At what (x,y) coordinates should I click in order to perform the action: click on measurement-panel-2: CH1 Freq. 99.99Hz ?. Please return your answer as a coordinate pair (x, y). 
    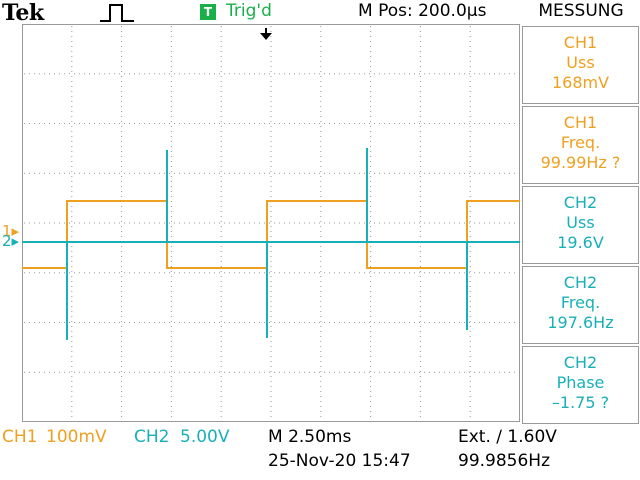
    Looking at the image, I should click on (580, 145).